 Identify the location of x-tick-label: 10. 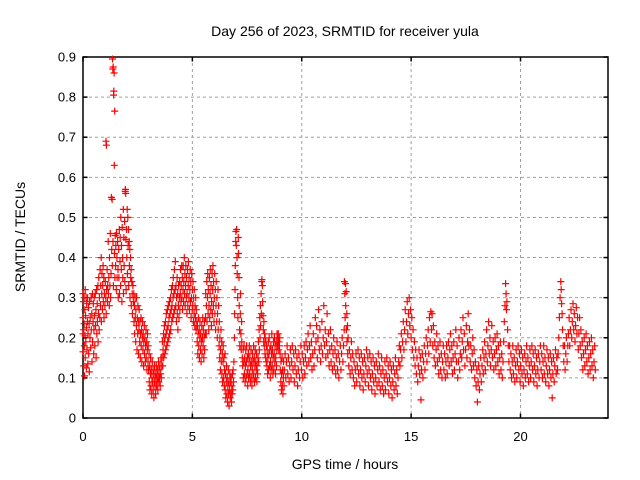
(302, 436).